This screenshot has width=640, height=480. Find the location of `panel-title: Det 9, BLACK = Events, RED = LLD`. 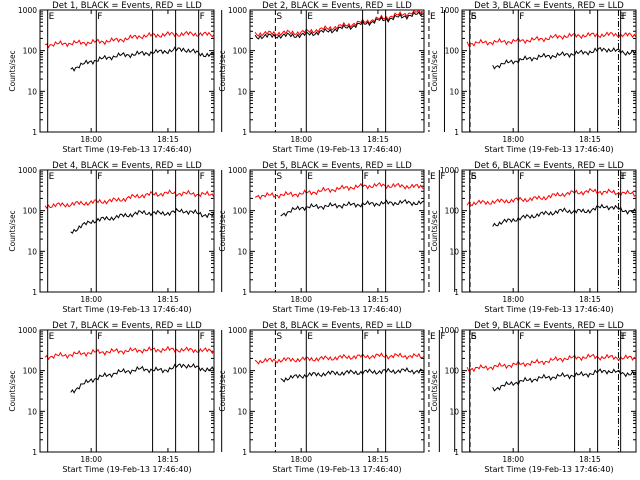

panel-title: Det 9, BLACK = Events, RED = LLD is located at coordinates (549, 326).